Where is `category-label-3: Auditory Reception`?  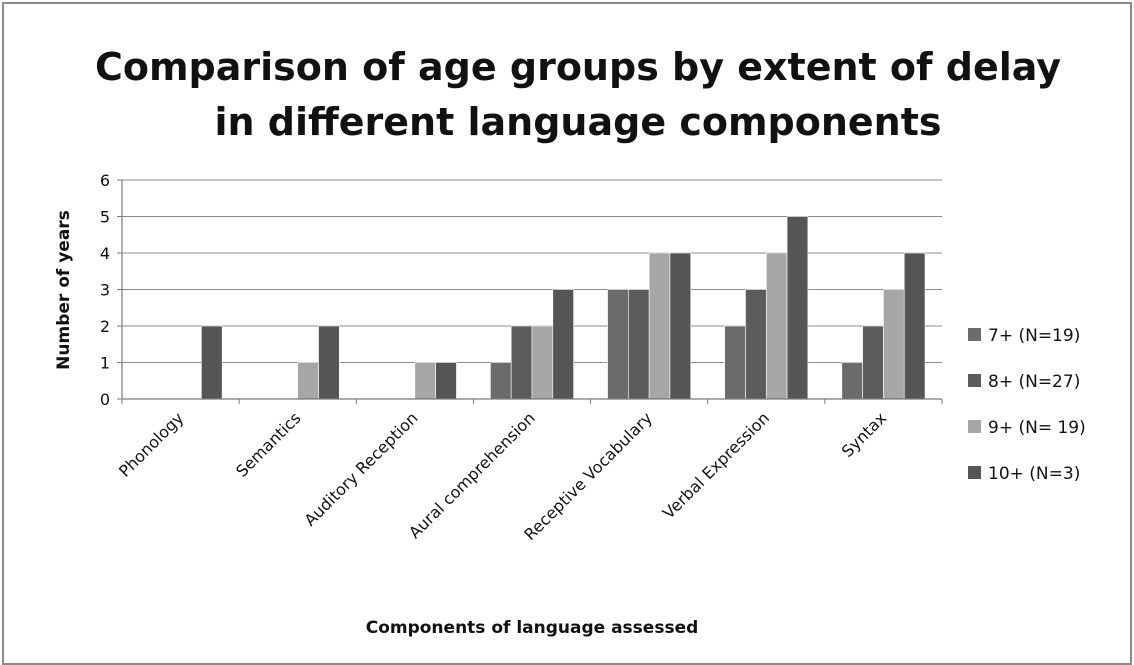
category-label-3: Auditory Reception is located at coordinates (360, 468).